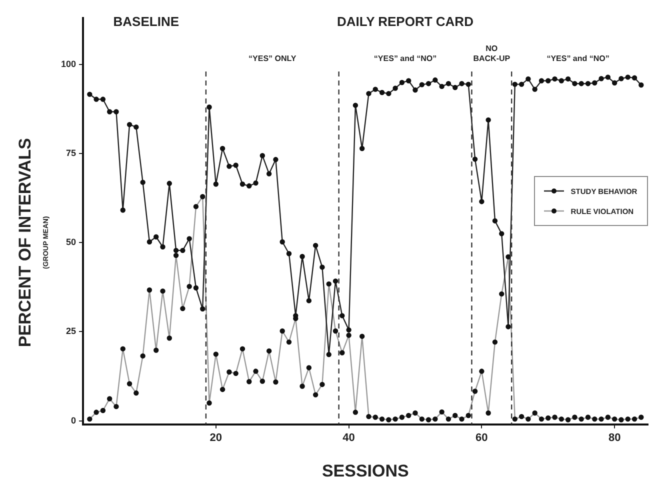  What do you see at coordinates (216, 438) in the screenshot?
I see `x-tick-label: 20` at bounding box center [216, 438].